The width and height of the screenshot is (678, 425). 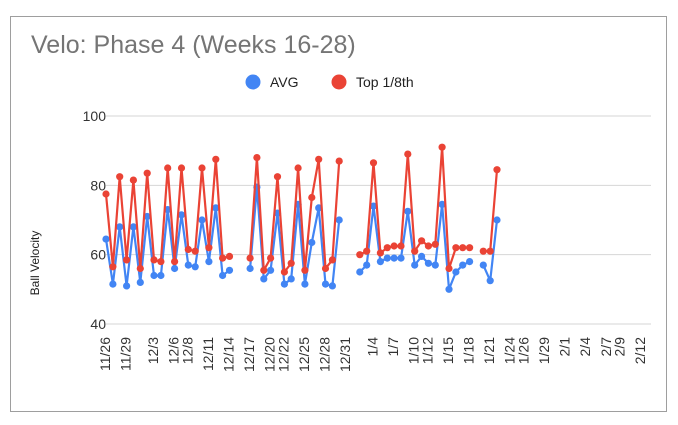 What do you see at coordinates (126, 354) in the screenshot?
I see `x-tick-label: 11/29` at bounding box center [126, 354].